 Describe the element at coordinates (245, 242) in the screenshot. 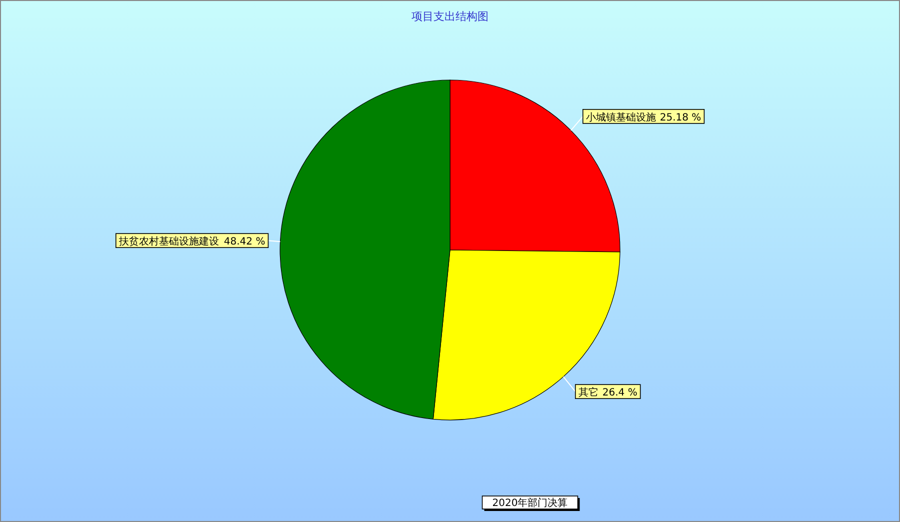

I see `data-label: 48.42 %` at that location.